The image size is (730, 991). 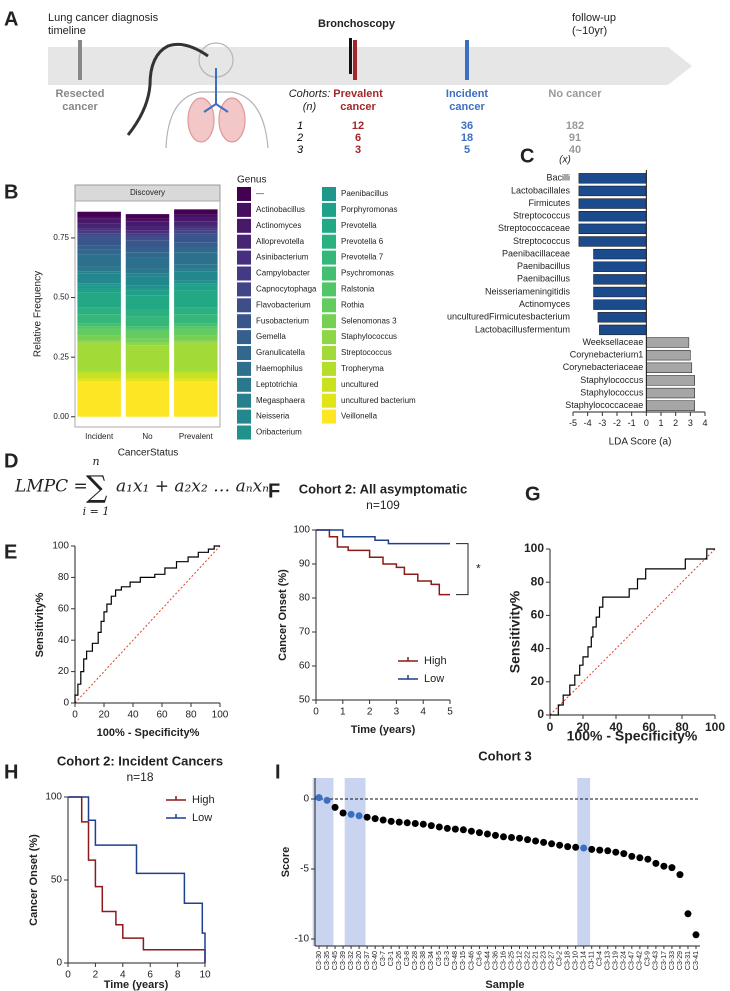 What do you see at coordinates (358, 100) in the screenshot?
I see `group-label: Prevalent cancer` at bounding box center [358, 100].